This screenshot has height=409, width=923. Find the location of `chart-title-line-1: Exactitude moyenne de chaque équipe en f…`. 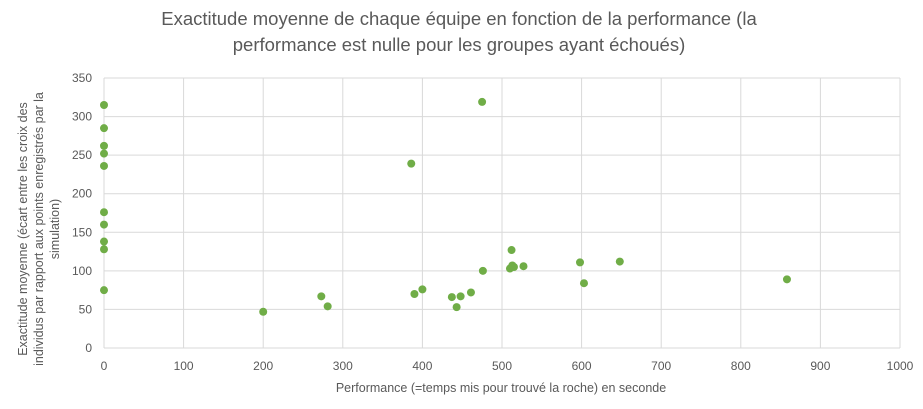

chart-title-line-1: Exactitude moyenne de chaque équipe en f… is located at coordinates (459, 18).